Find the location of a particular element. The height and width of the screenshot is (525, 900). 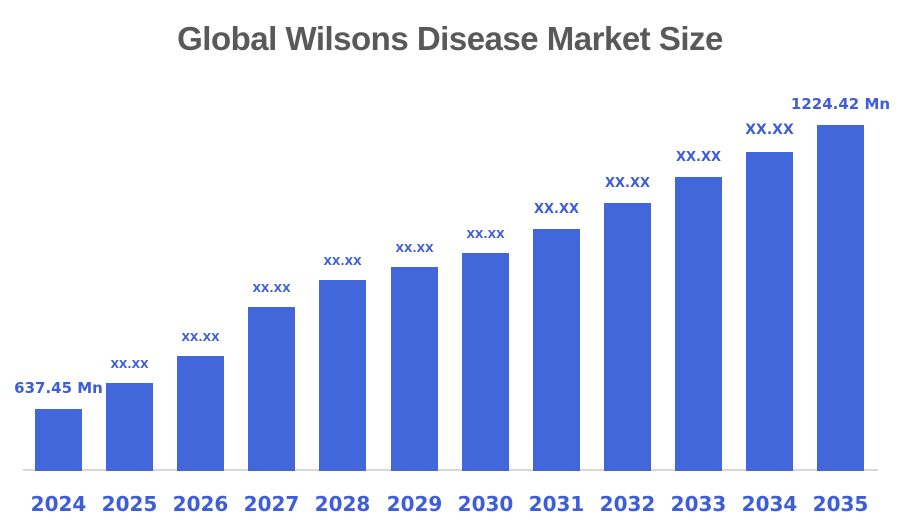

bar-group-2034: XX.XX 2034 is located at coordinates (770, 262).